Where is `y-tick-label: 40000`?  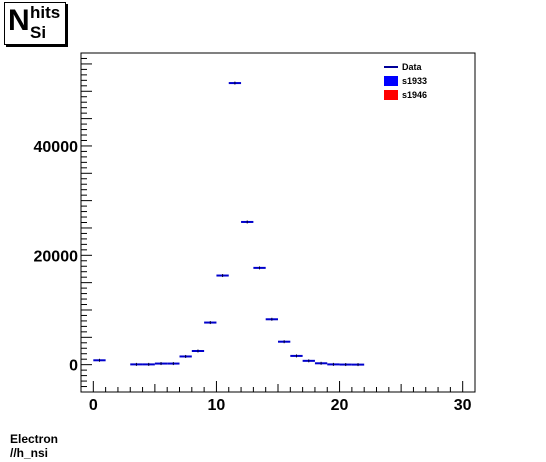 y-tick-label: 40000 is located at coordinates (56, 147).